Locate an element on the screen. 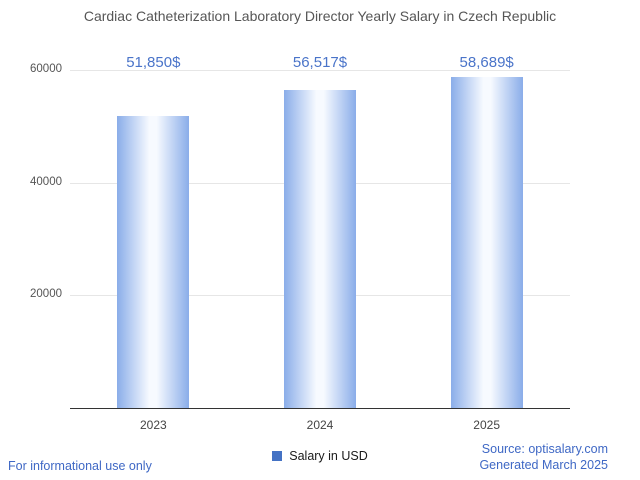 This screenshot has width=640, height=480. bar-2023 is located at coordinates (153, 261).